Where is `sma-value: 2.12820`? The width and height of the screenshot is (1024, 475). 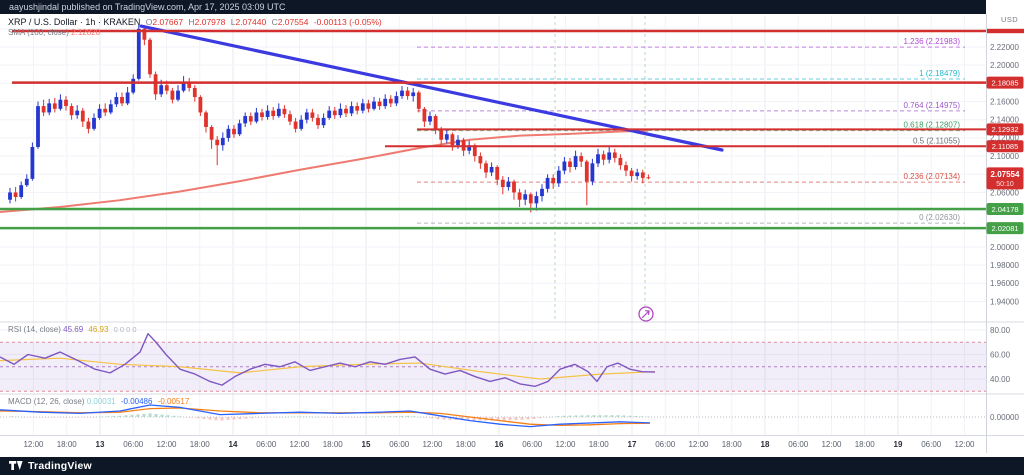
sma-value: 2.12820 is located at coordinates (86, 32).